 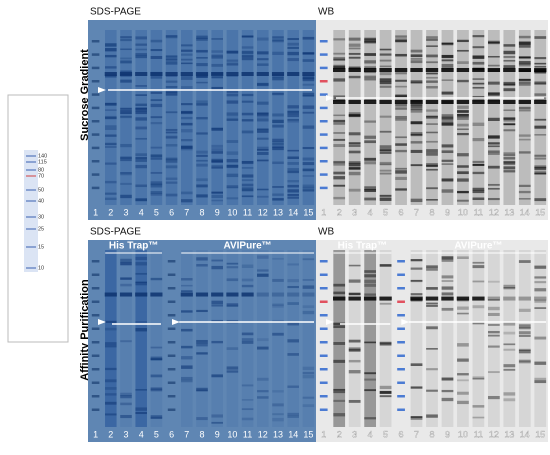 I want to click on lane-number: 2, so click(x=110, y=434).